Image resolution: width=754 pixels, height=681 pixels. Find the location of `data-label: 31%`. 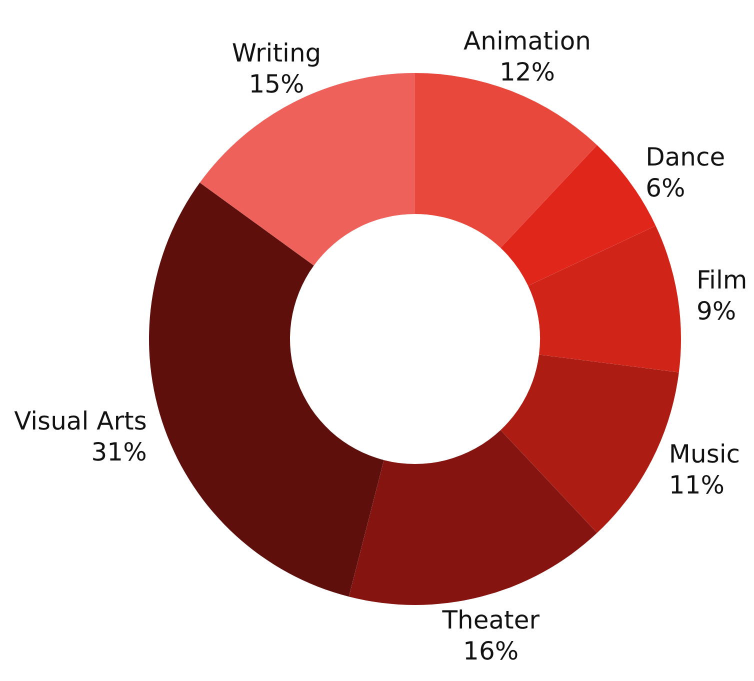

data-label: 31% is located at coordinates (119, 452).